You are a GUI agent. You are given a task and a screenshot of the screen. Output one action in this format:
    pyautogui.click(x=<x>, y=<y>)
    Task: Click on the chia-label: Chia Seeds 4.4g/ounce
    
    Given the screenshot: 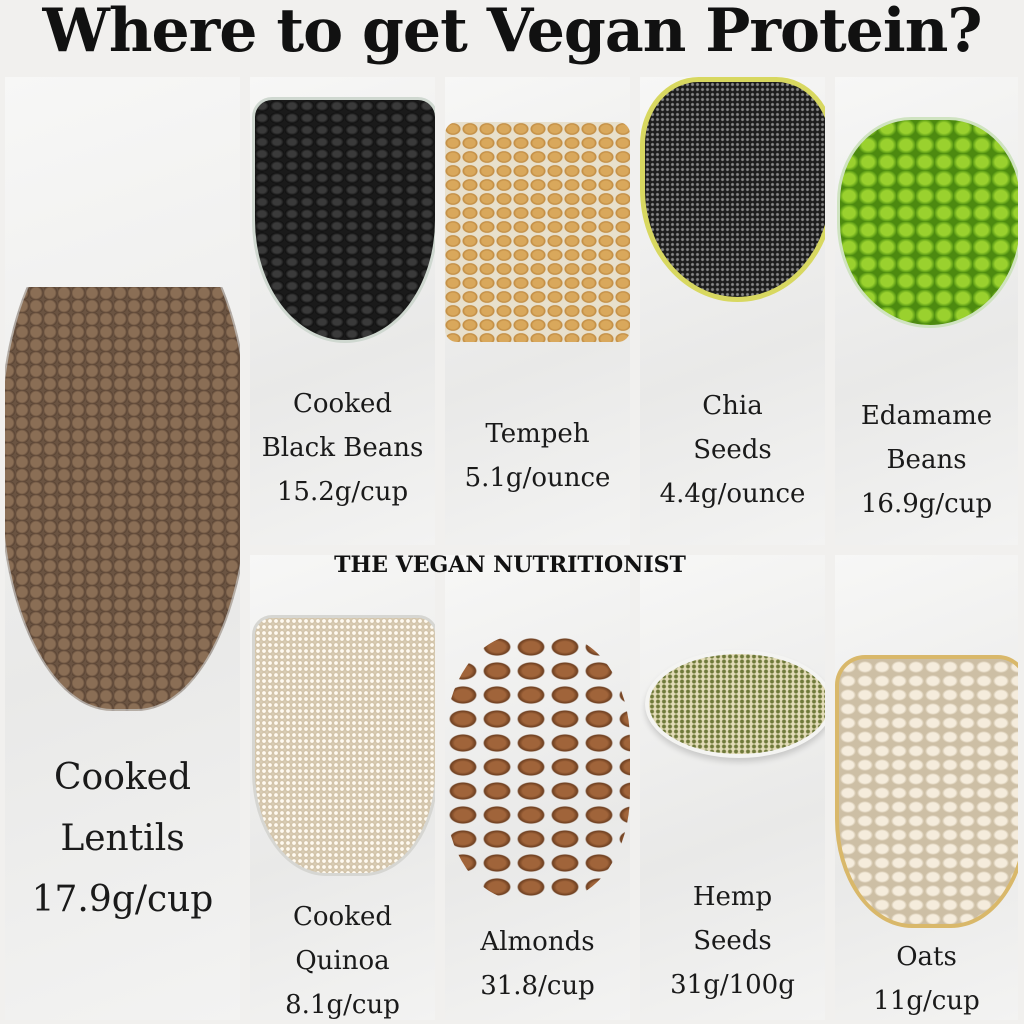 What is the action you would take?
    pyautogui.click(x=732, y=450)
    